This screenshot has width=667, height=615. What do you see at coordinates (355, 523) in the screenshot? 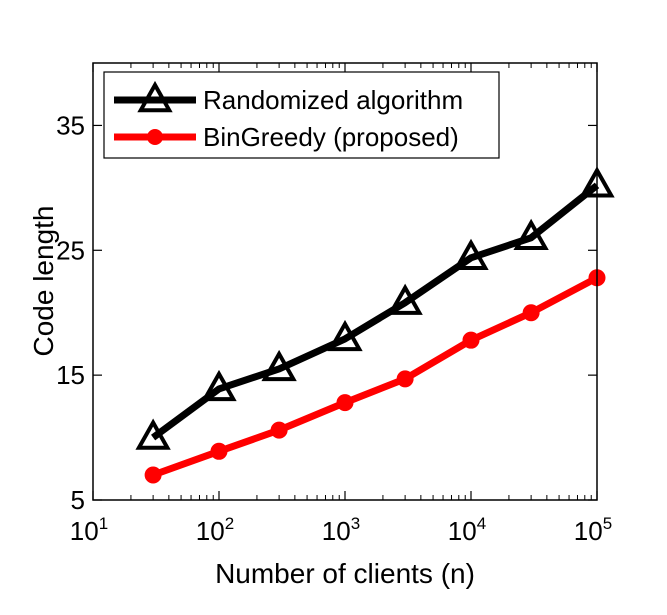
I see `x-tick-label-exponent: 3` at bounding box center [355, 523].